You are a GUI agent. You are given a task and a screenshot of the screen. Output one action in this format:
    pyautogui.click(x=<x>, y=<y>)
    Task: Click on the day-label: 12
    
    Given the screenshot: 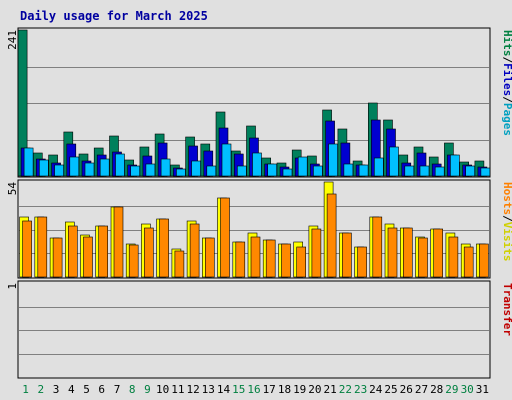 What is the action you would take?
    pyautogui.click(x=192, y=389)
    